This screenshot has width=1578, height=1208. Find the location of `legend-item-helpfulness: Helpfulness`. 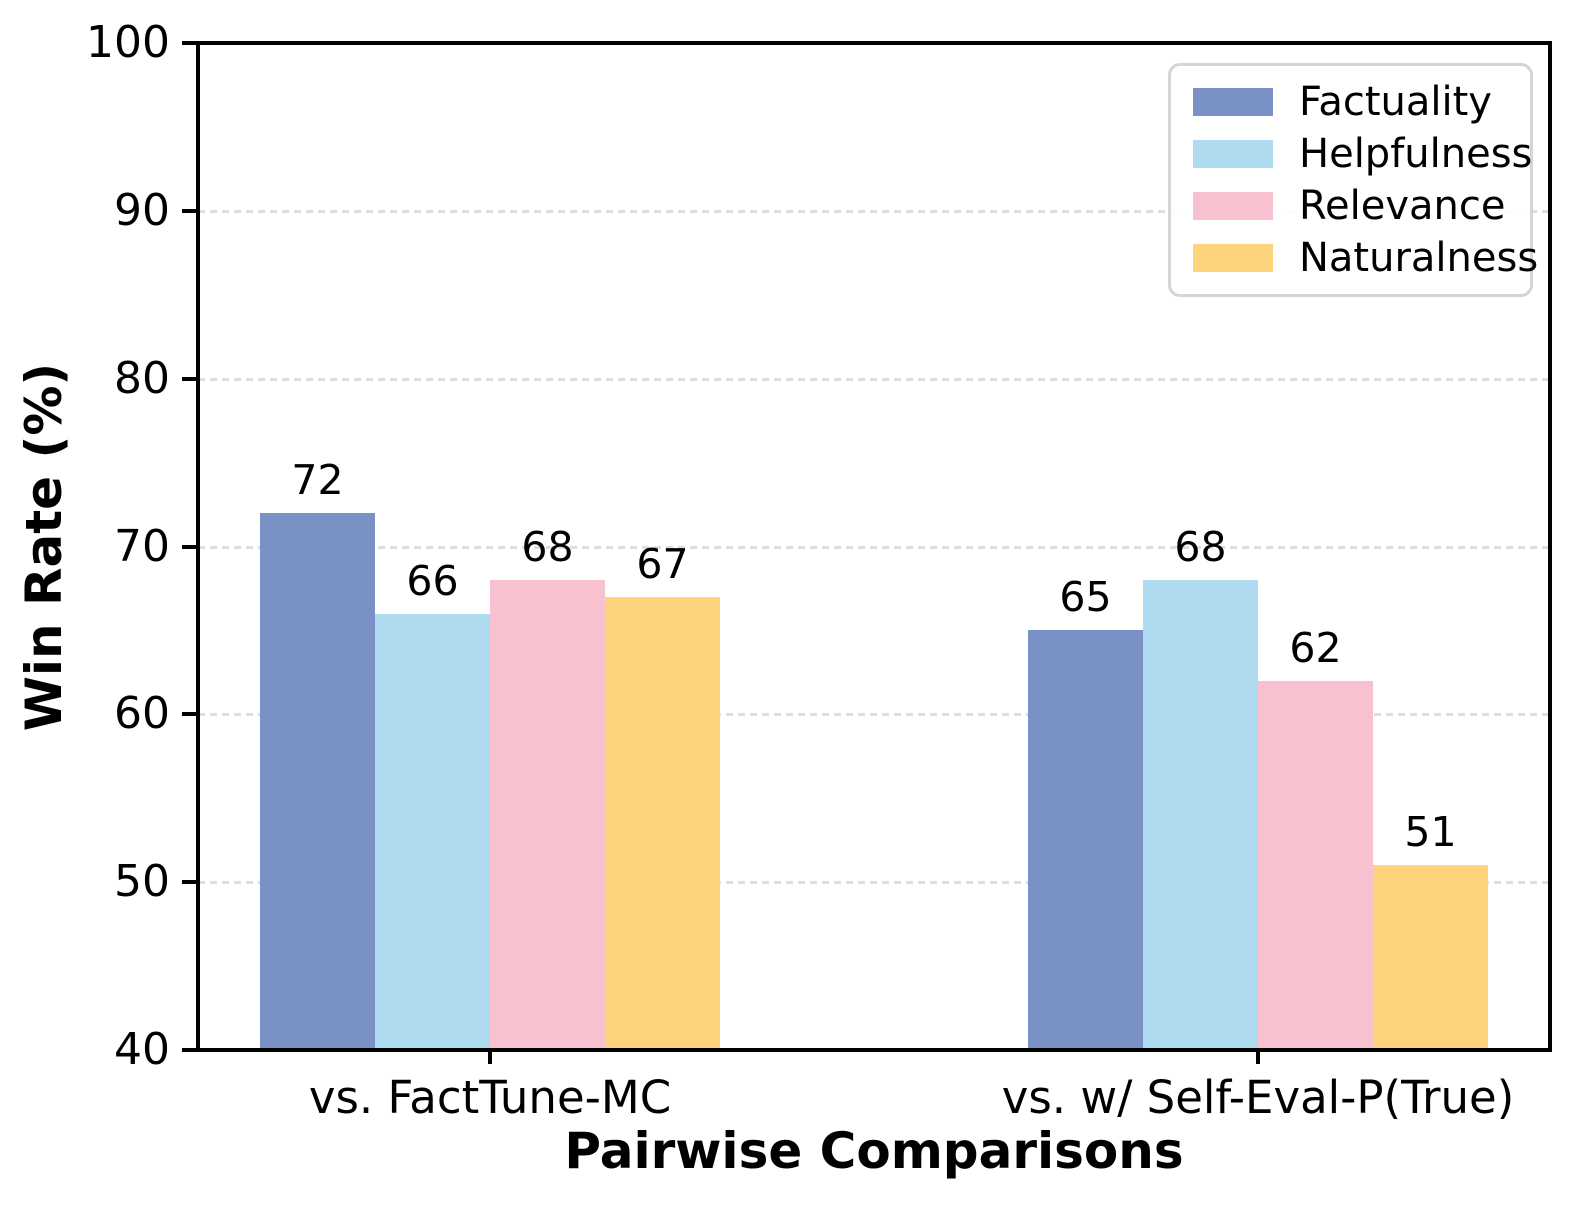

legend-item-helpfulness: Helpfulness is located at coordinates (1363, 154).